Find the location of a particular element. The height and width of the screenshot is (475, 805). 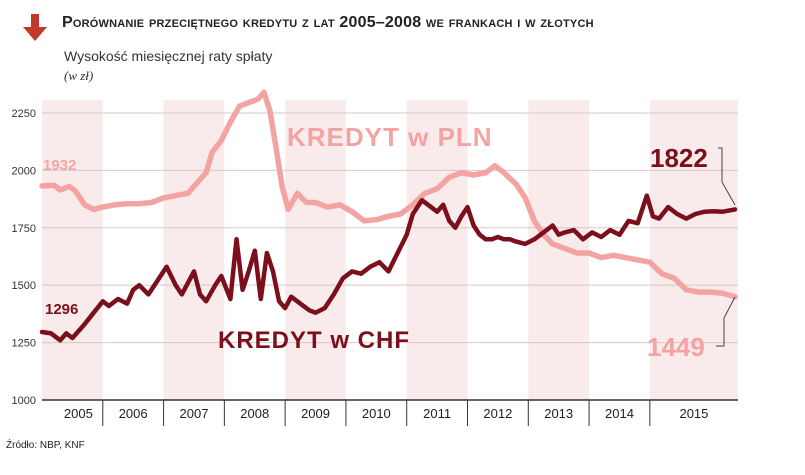

end-value-chf: 1822 is located at coordinates (679, 158).